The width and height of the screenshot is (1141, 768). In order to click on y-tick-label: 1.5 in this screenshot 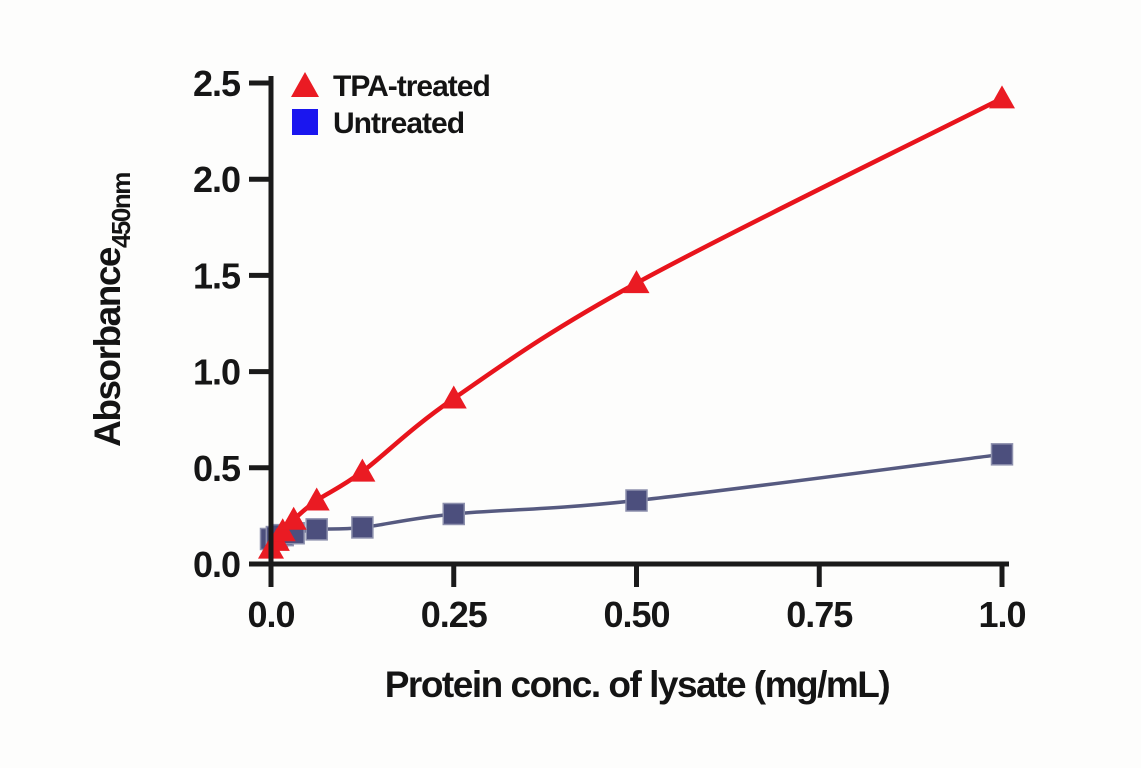, I will do `click(217, 275)`.